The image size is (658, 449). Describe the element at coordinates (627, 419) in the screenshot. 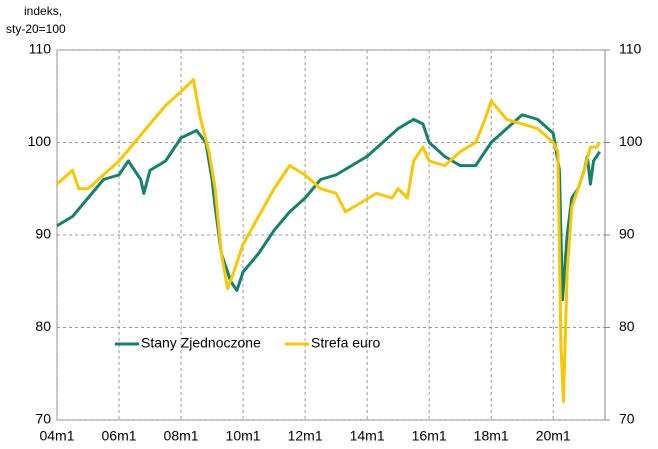

I see `y2-tick-label: 70` at that location.